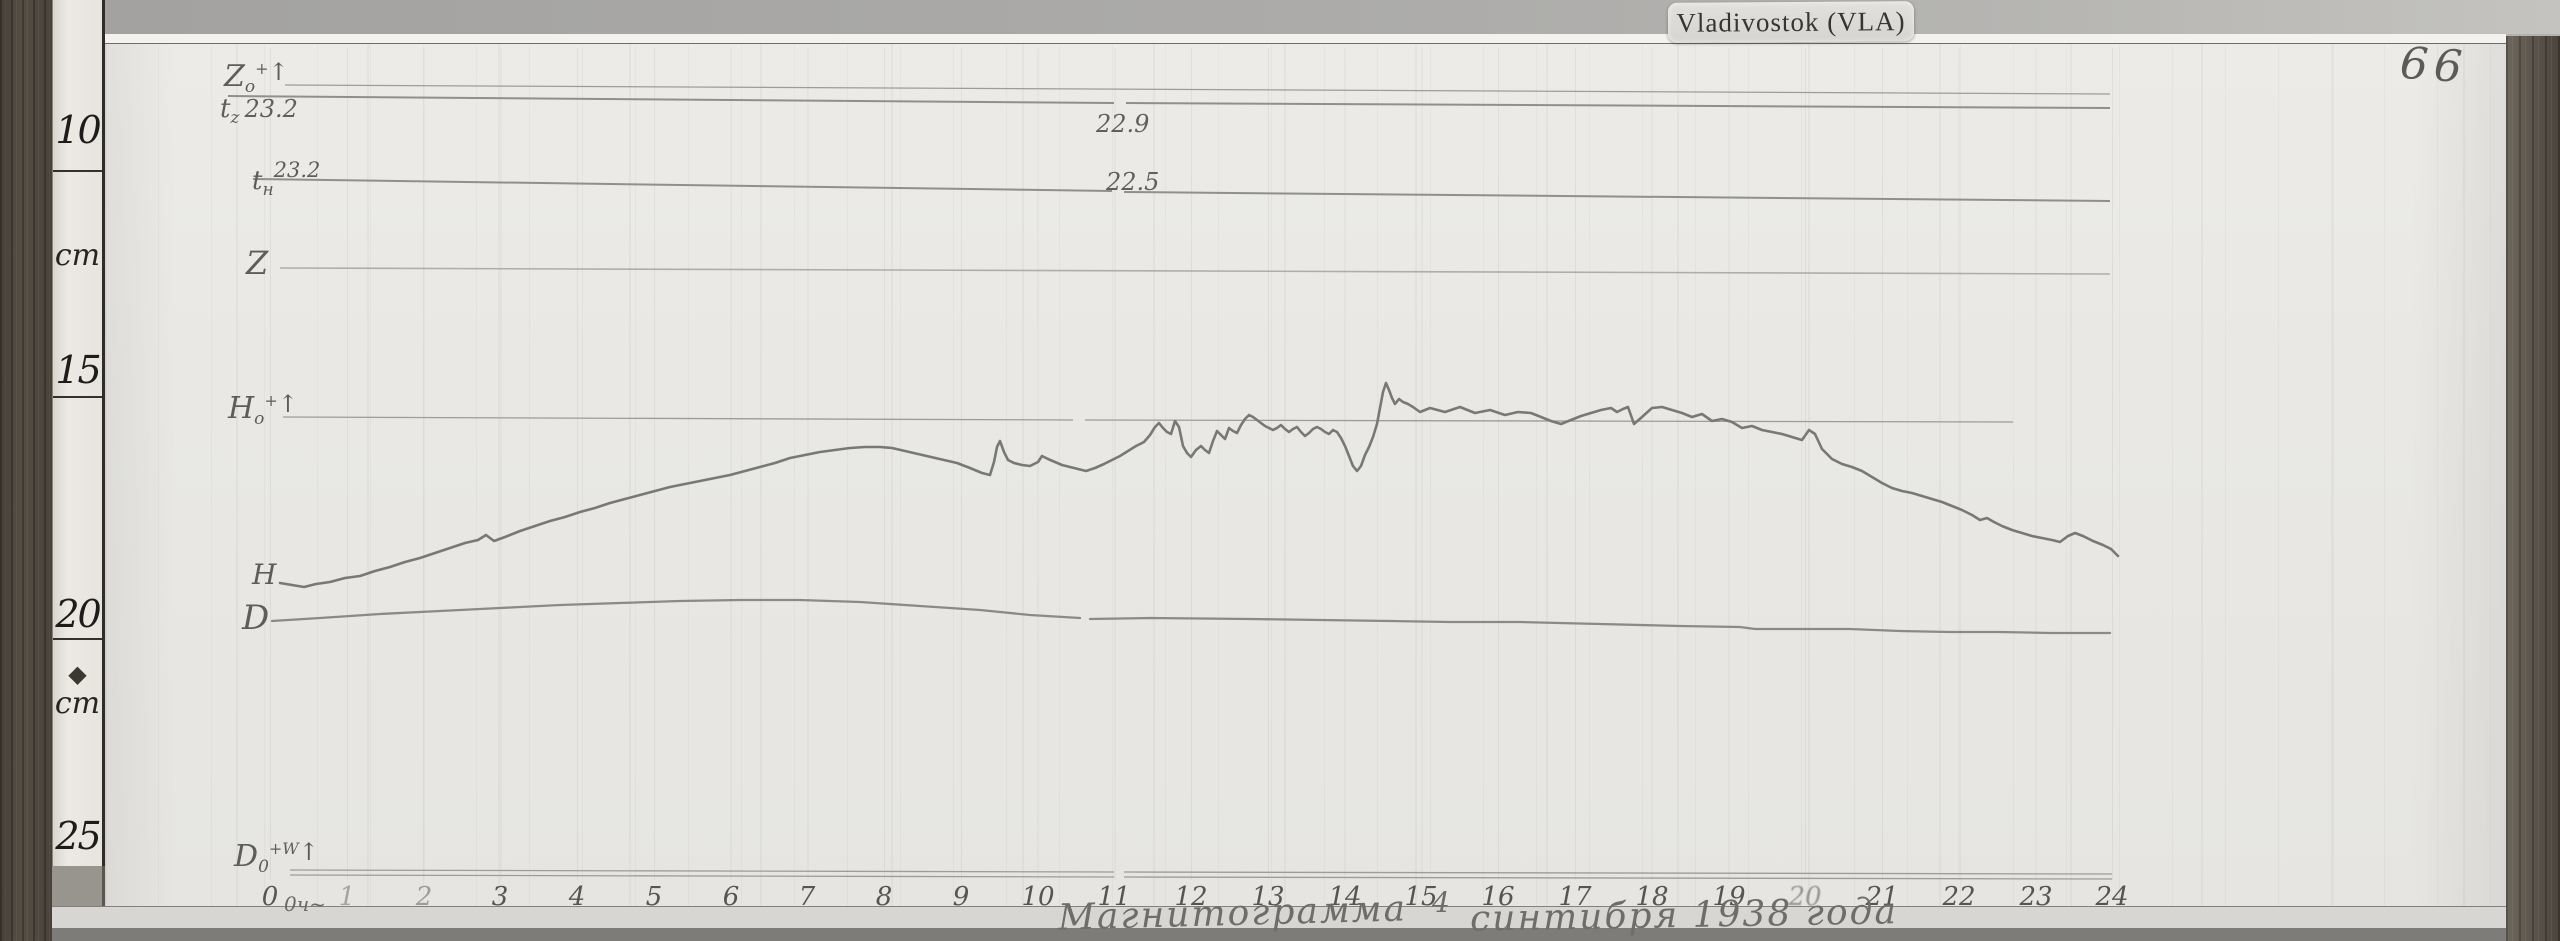  Describe the element at coordinates (225, 109) in the screenshot. I see `tz-letter: t` at that location.